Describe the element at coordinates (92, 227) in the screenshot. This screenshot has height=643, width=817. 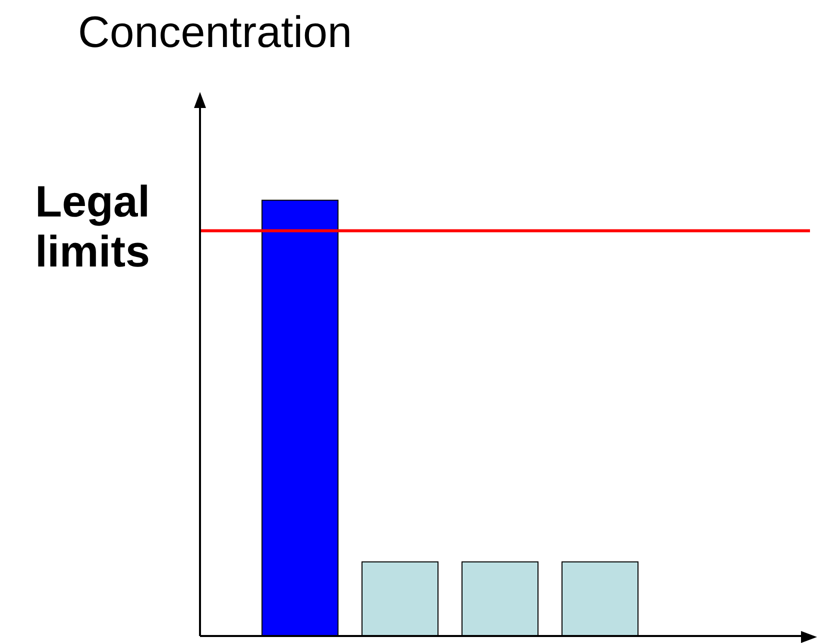
I see `ref-line-label: Legal limits` at that location.